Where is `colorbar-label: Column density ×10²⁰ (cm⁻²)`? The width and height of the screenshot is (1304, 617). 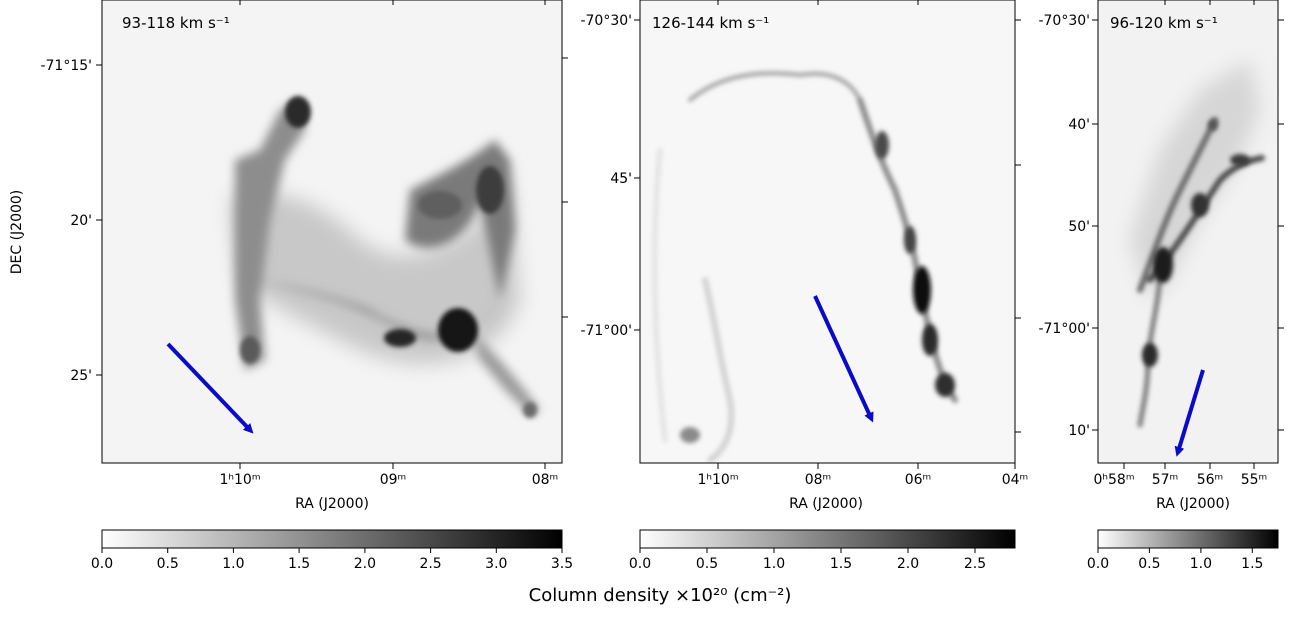
colorbar-label: Column density ×10²⁰ (cm⁻²) is located at coordinates (660, 595).